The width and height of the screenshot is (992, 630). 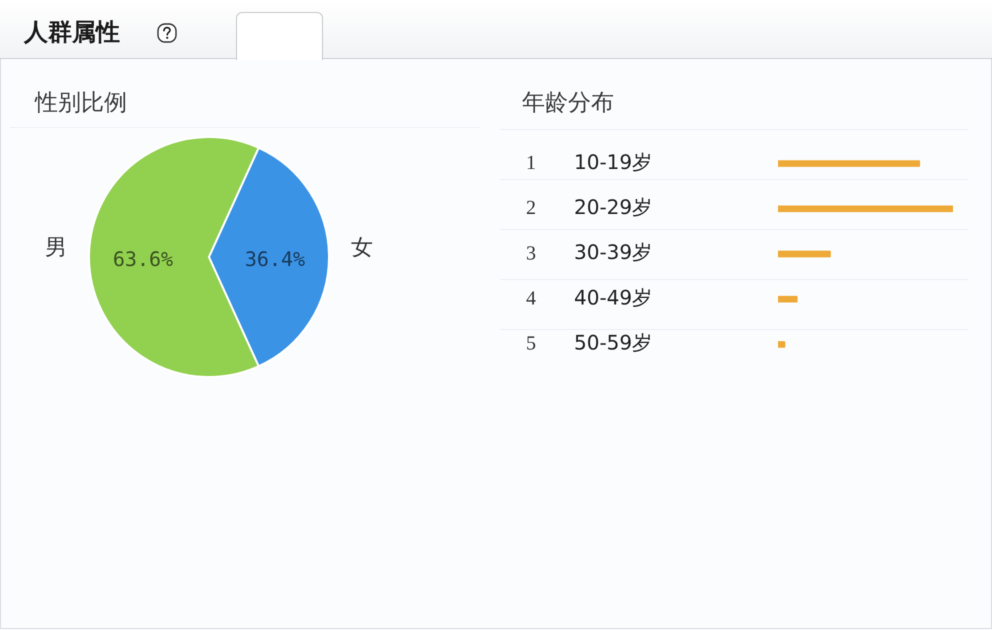 What do you see at coordinates (143, 259) in the screenshot?
I see `data-label: 63.6%` at bounding box center [143, 259].